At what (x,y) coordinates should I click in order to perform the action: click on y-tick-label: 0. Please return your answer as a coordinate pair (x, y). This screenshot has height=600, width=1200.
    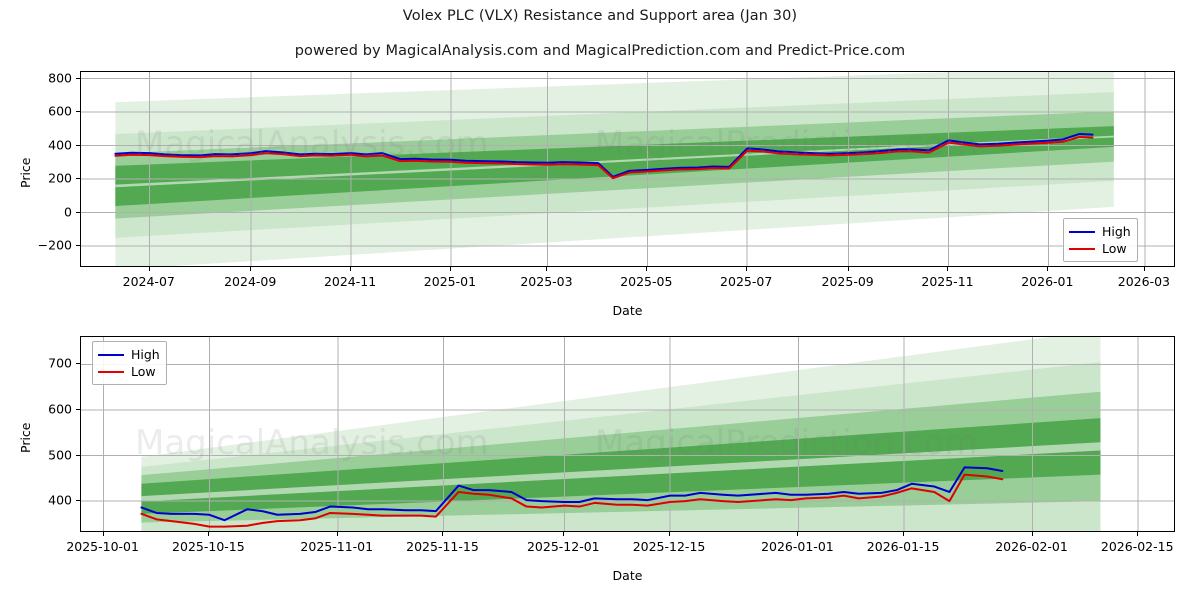
    Looking at the image, I should click on (68, 212).